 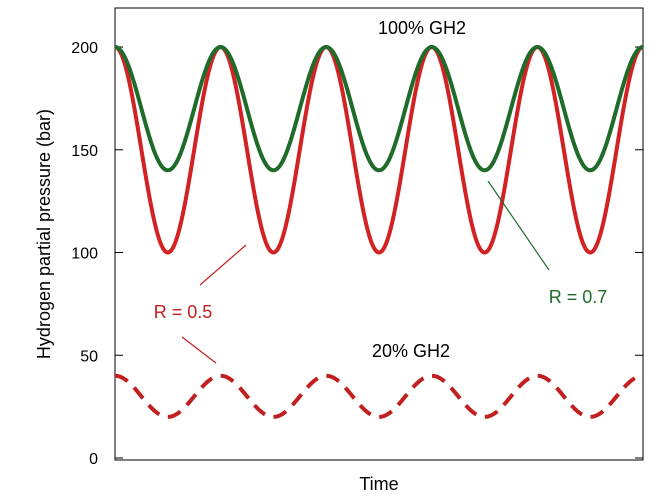 I want to click on y-tick-label: 200, so click(x=84, y=48).